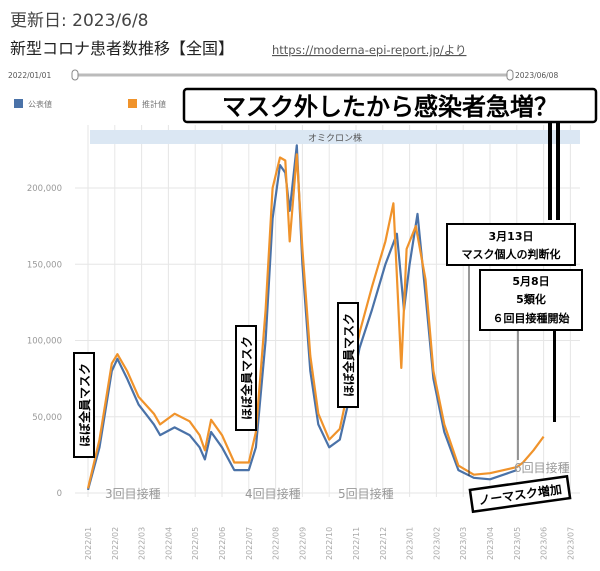  I want to click on annotation-may8-text2: ６回目接種開始, so click(531, 318).